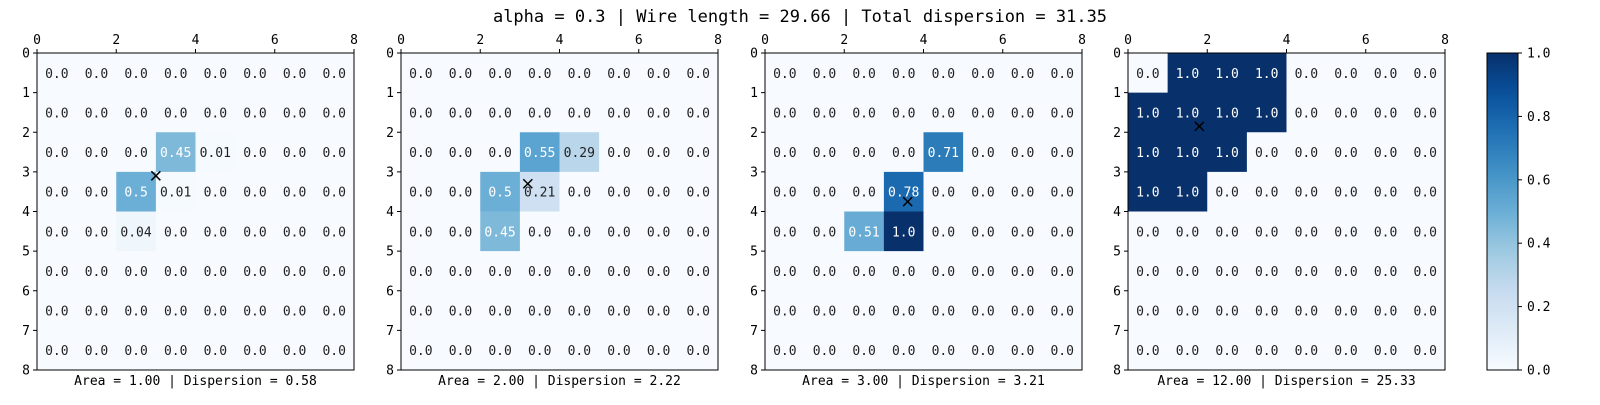 The height and width of the screenshot is (405, 1600). What do you see at coordinates (1538, 371) in the screenshot?
I see `colorbar-tick-label: 0.0` at bounding box center [1538, 371].